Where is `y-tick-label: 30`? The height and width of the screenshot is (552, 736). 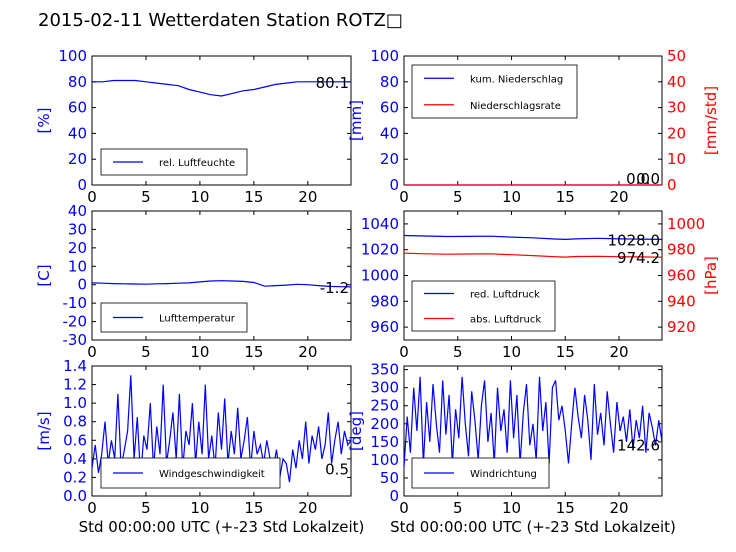
y-tick-label: 30 is located at coordinates (77, 229).